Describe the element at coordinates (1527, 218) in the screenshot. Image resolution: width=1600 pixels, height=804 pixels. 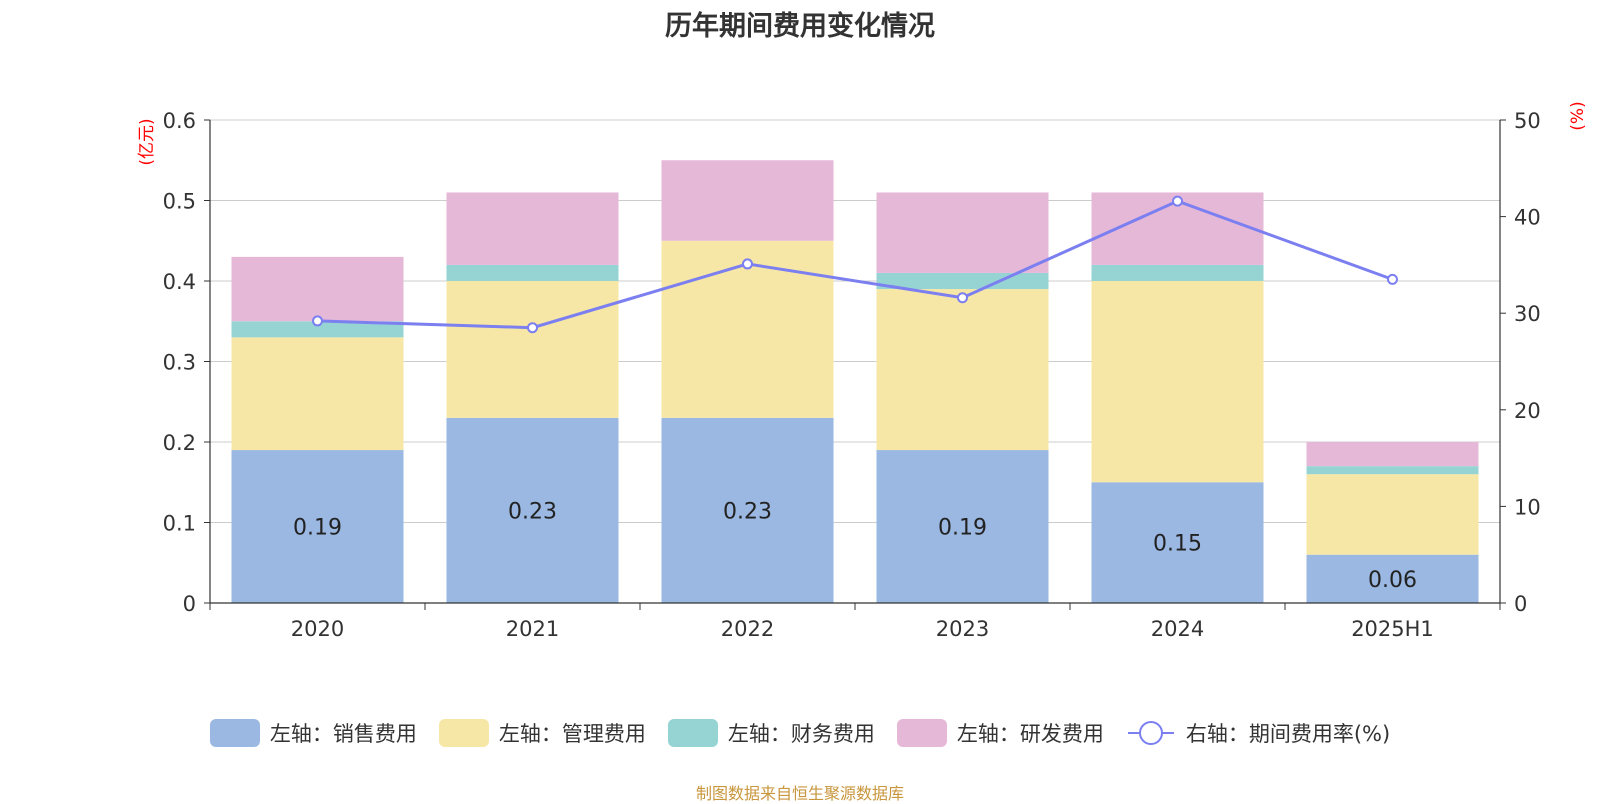
I see `right-tick-label: 40` at that location.